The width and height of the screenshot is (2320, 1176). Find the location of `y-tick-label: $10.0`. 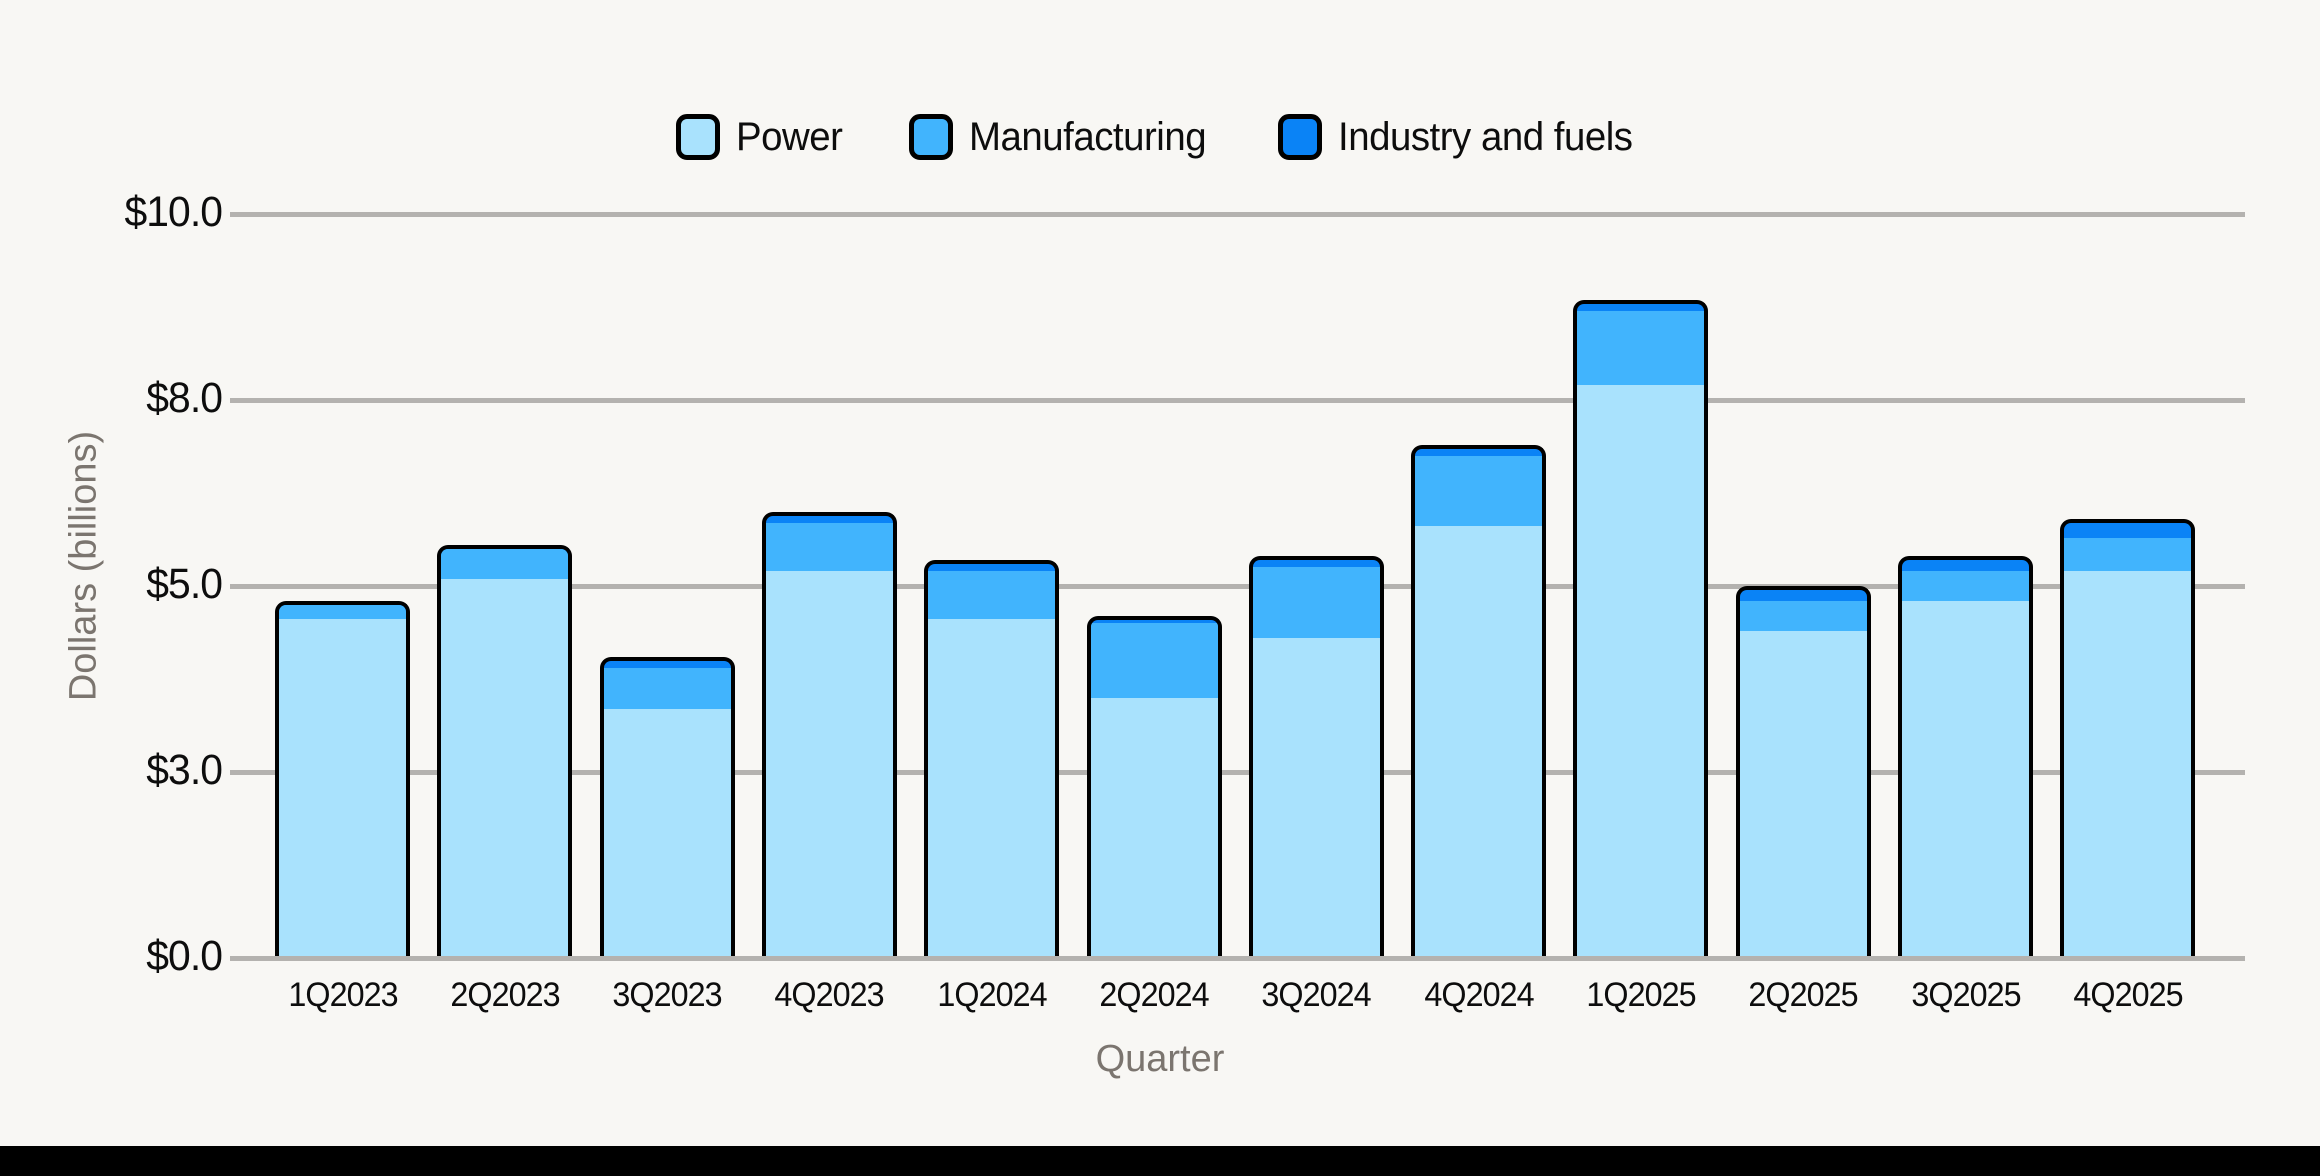

y-tick-label: $10.0 is located at coordinates (173, 212).